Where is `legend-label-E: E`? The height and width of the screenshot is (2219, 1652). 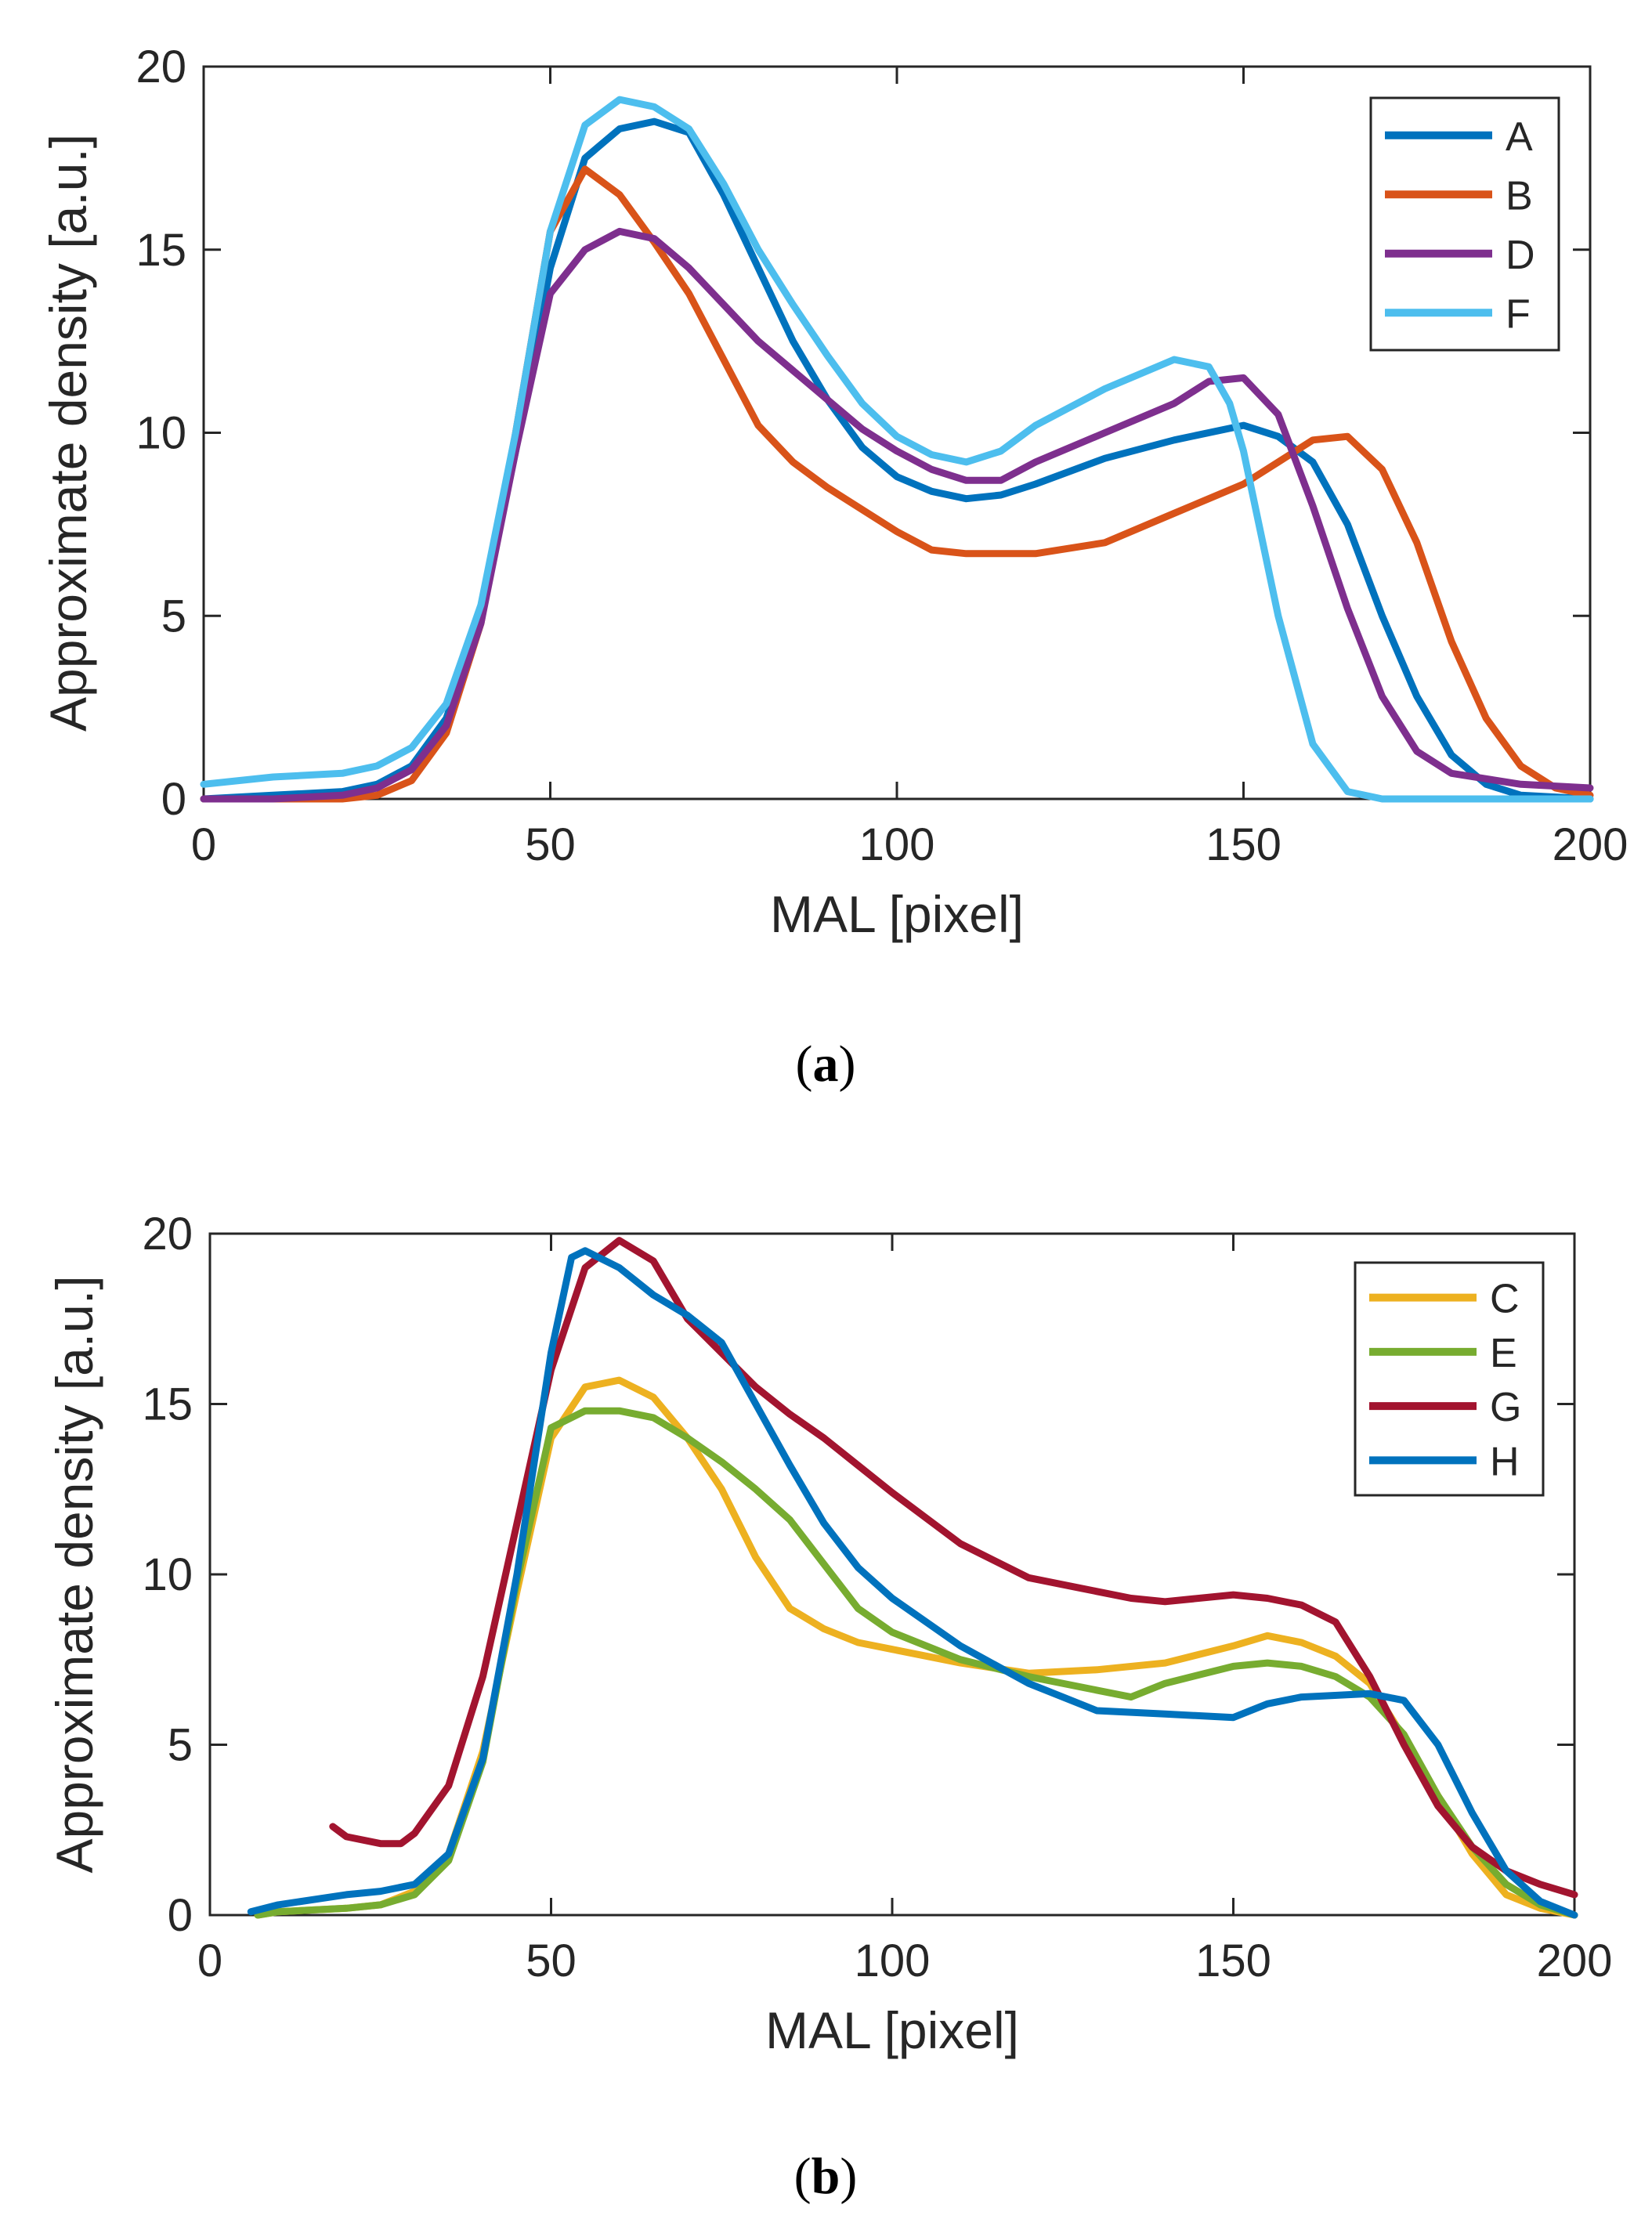
legend-label-E: E is located at coordinates (1504, 1353).